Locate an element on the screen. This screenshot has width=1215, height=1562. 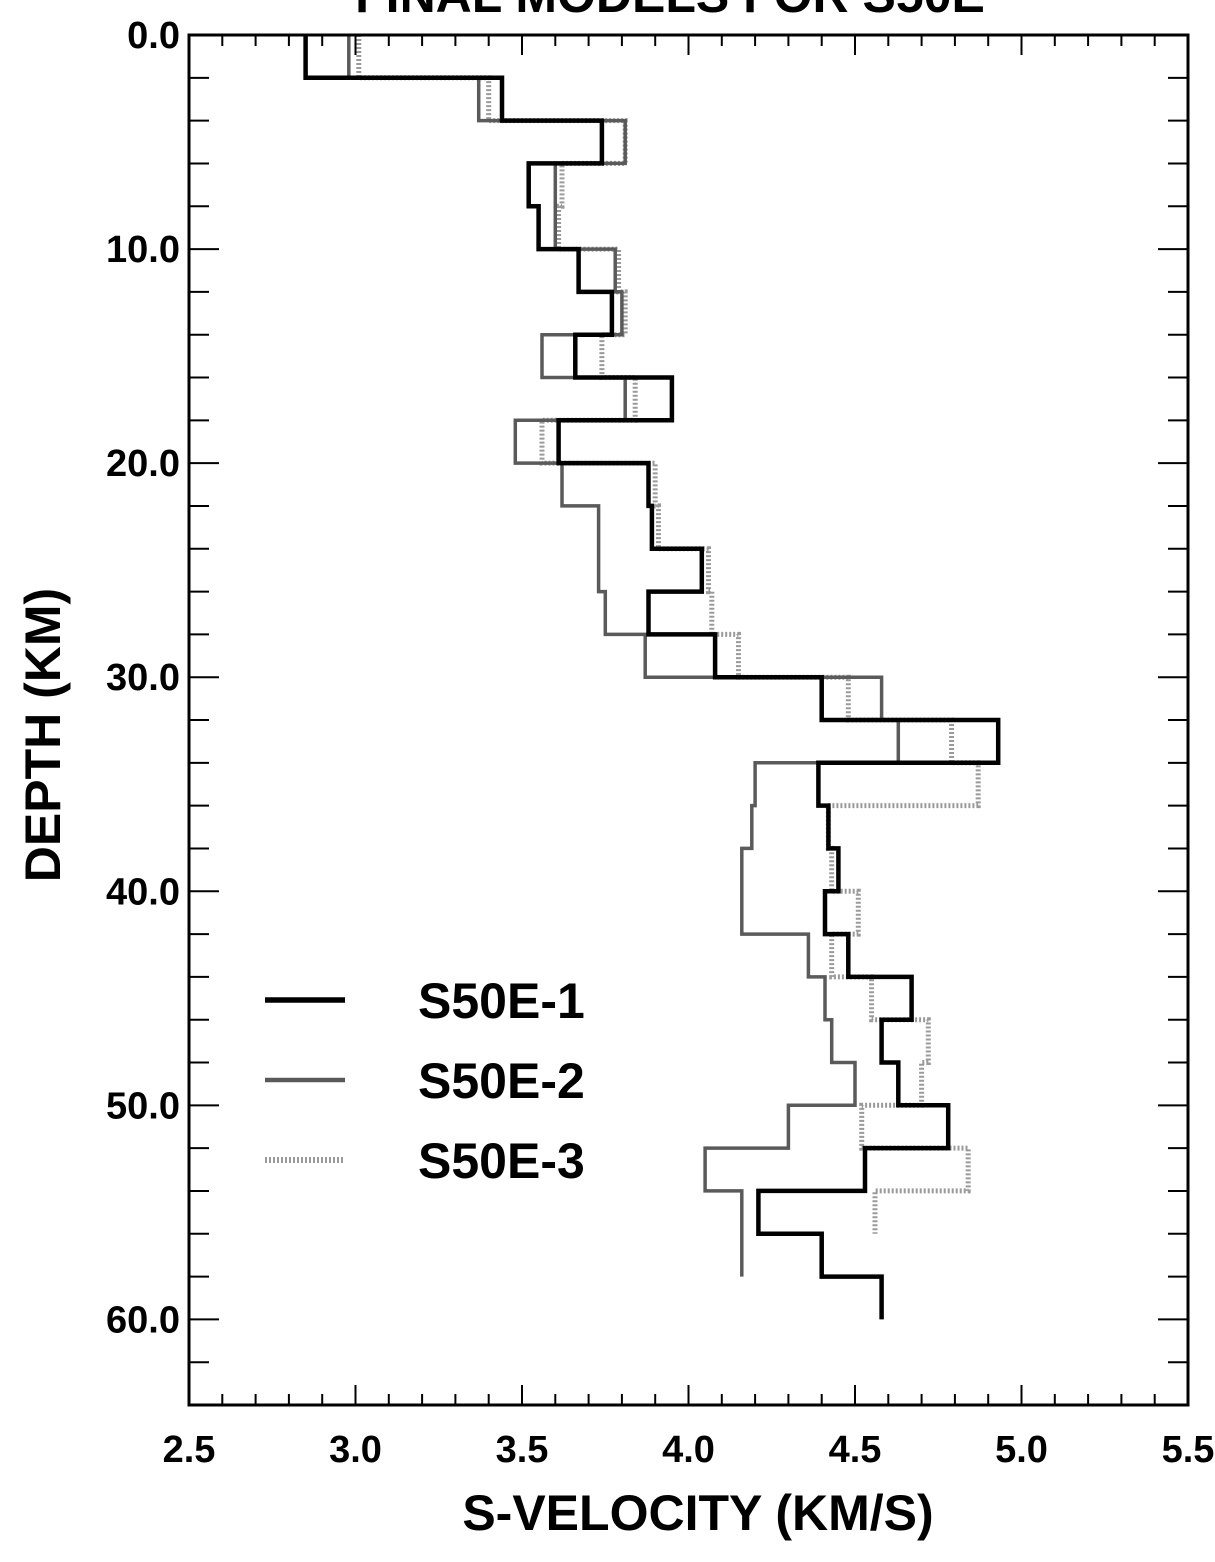
x-tick-label: 3.5 is located at coordinates (522, 1450).